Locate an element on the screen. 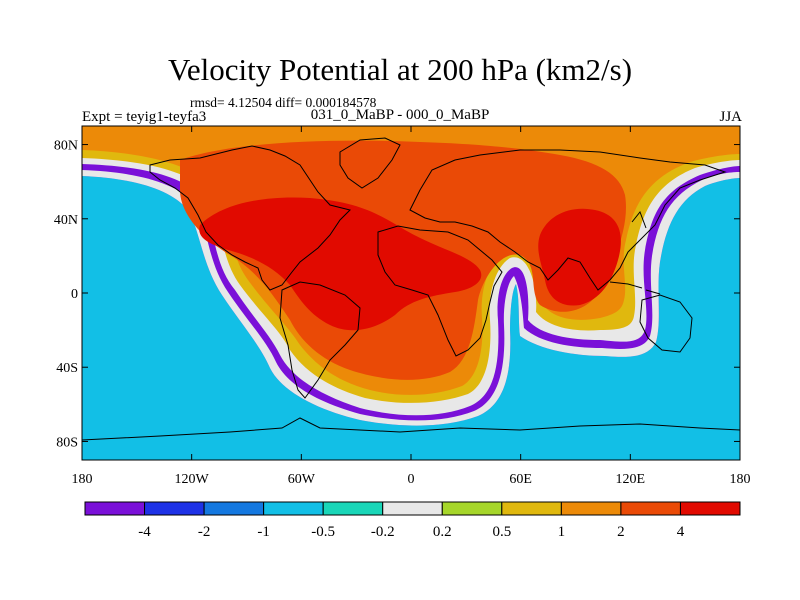  colorbar-label: -2 is located at coordinates (204, 532).